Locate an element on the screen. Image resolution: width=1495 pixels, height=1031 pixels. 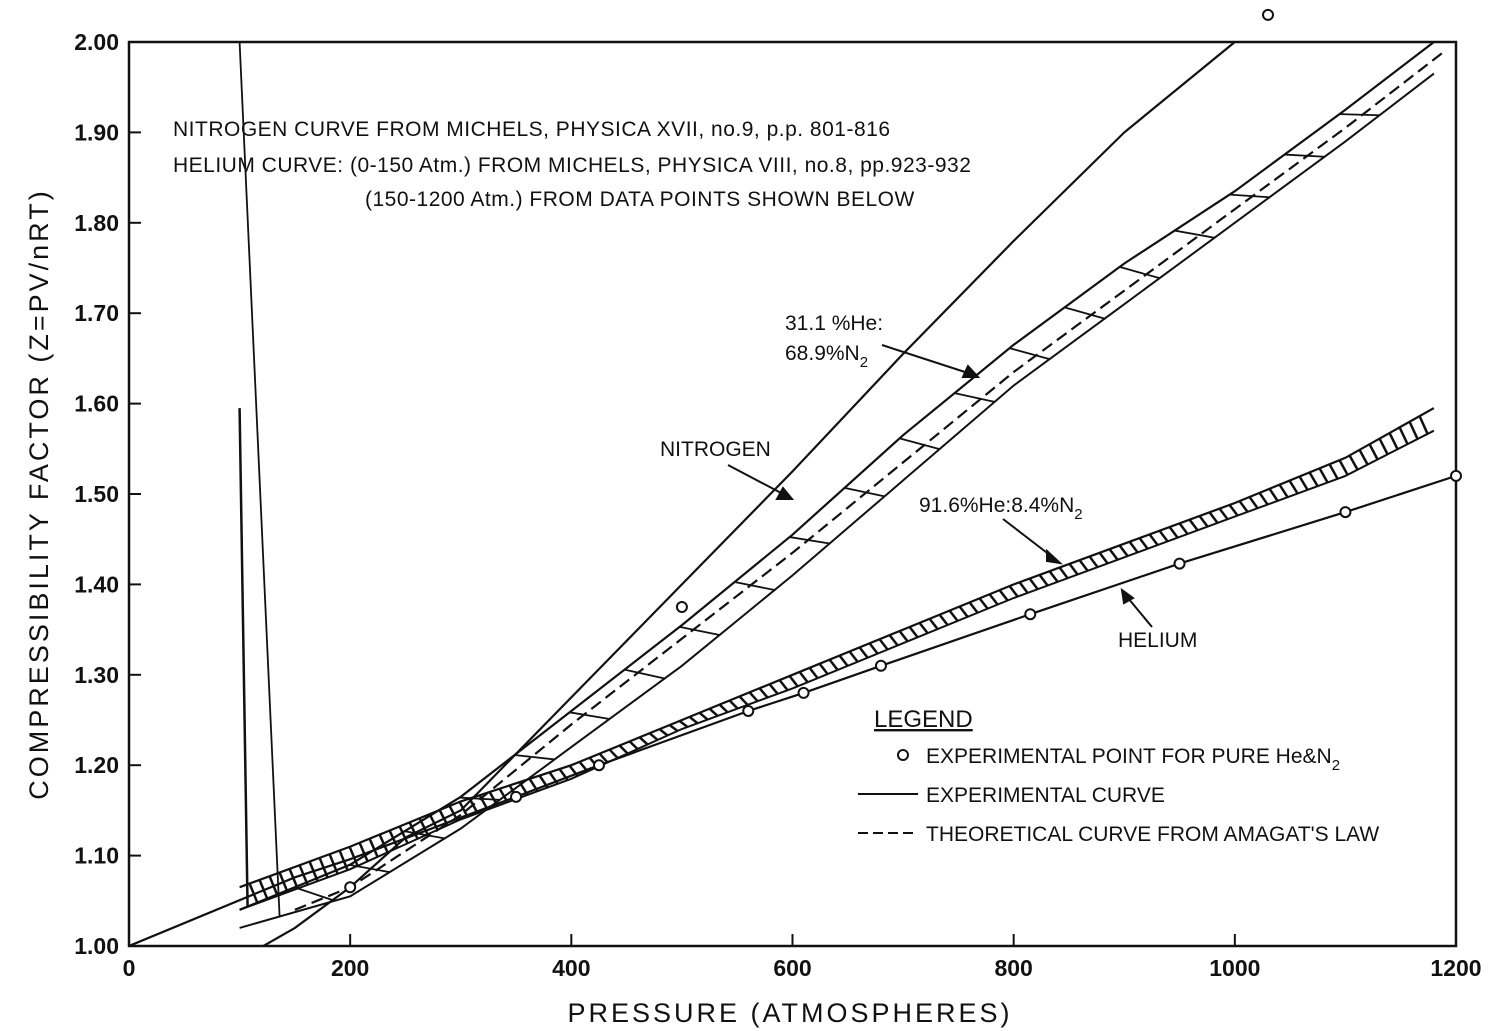
y-tick-label: 1.30 is located at coordinates (96, 675).